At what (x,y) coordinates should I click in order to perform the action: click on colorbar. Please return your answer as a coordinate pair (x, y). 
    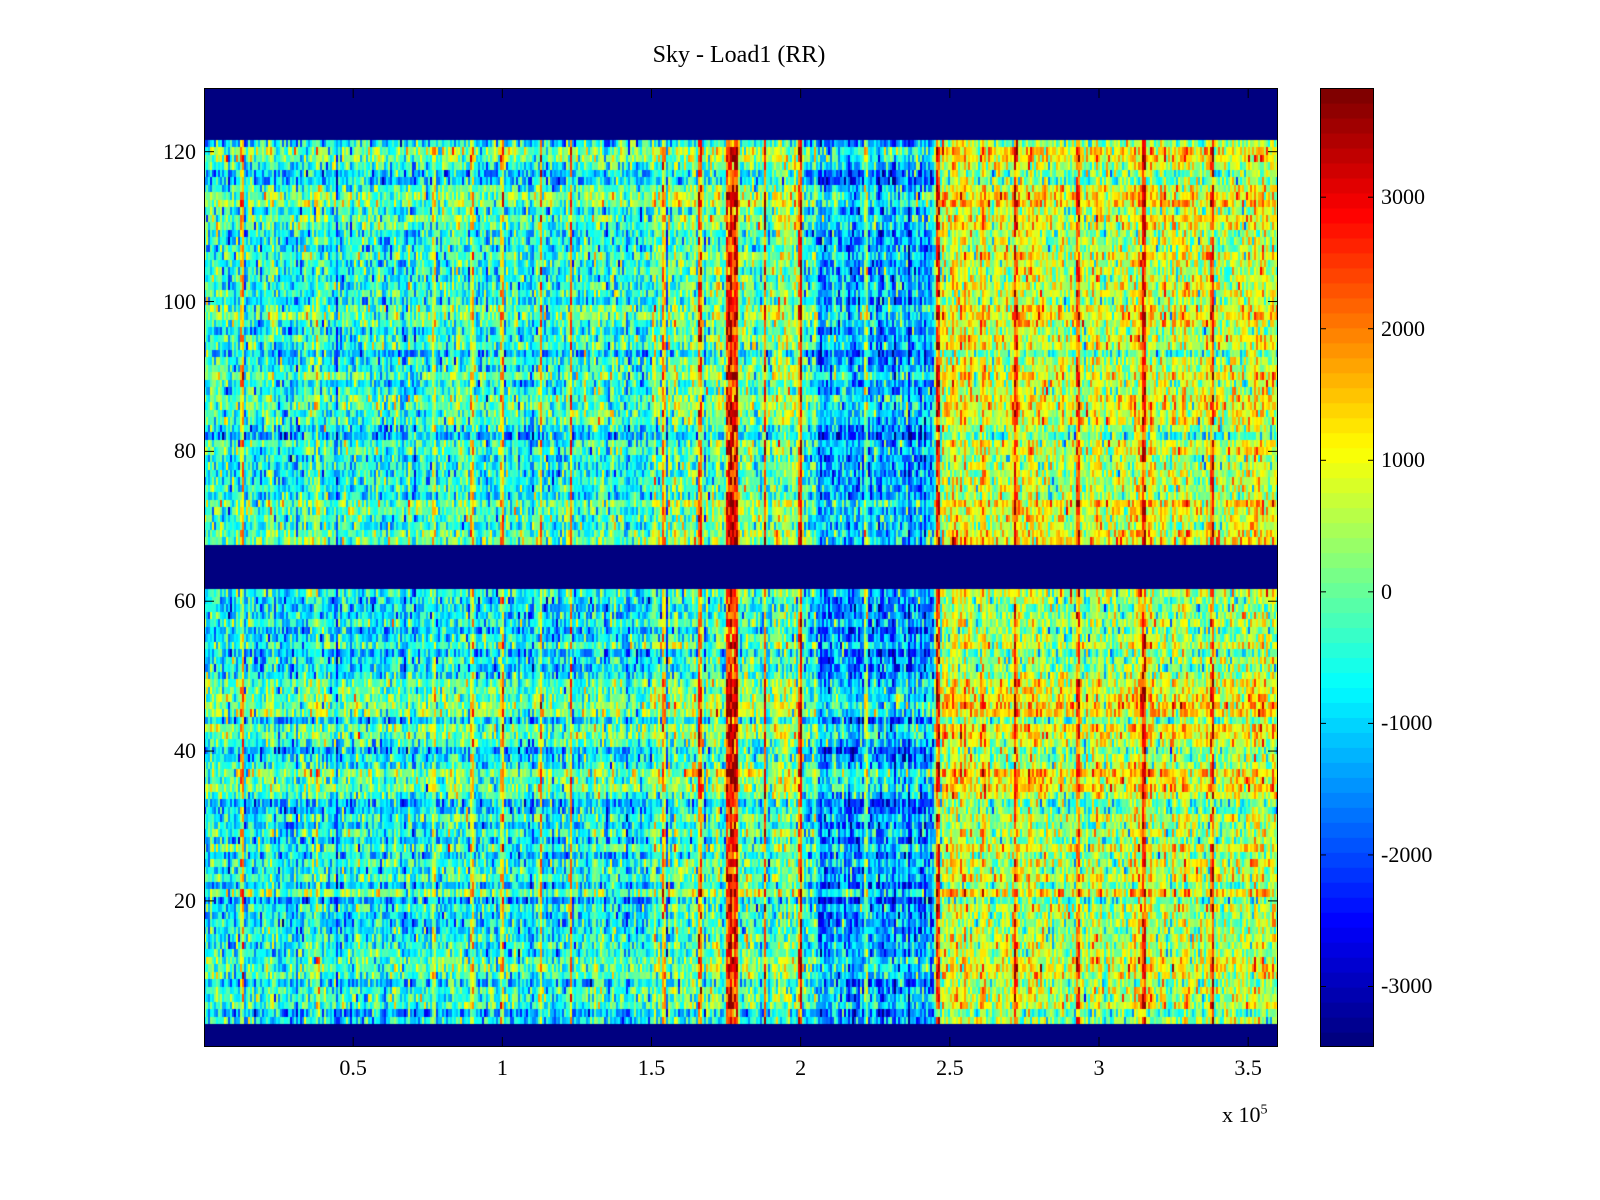
    Looking at the image, I should click on (1347, 567).